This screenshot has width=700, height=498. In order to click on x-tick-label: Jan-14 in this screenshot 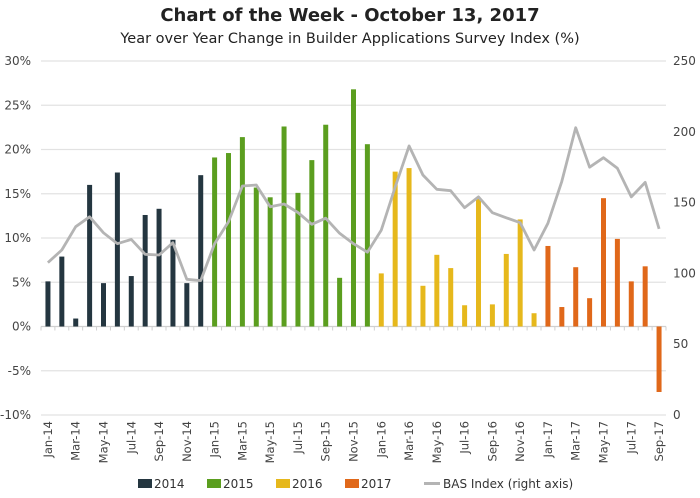, I will do `click(48, 440)`.